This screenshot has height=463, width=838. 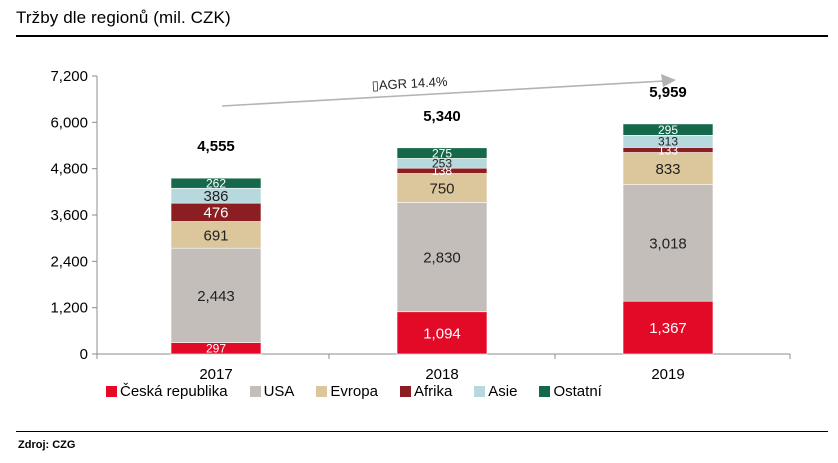 I want to click on source-note: Zdroj: CZG, so click(x=47, y=445).